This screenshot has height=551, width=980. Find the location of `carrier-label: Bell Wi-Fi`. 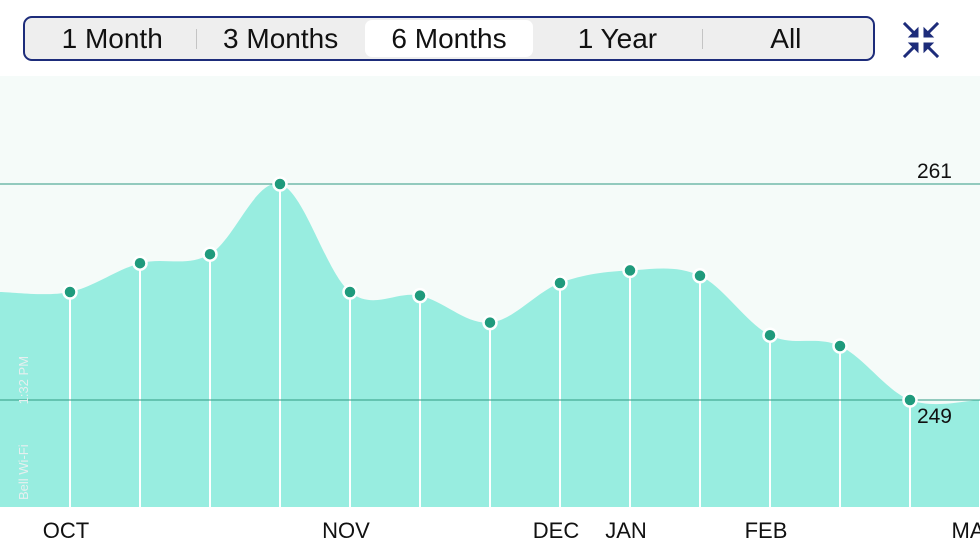

carrier-label: Bell Wi-Fi is located at coordinates (23, 472).